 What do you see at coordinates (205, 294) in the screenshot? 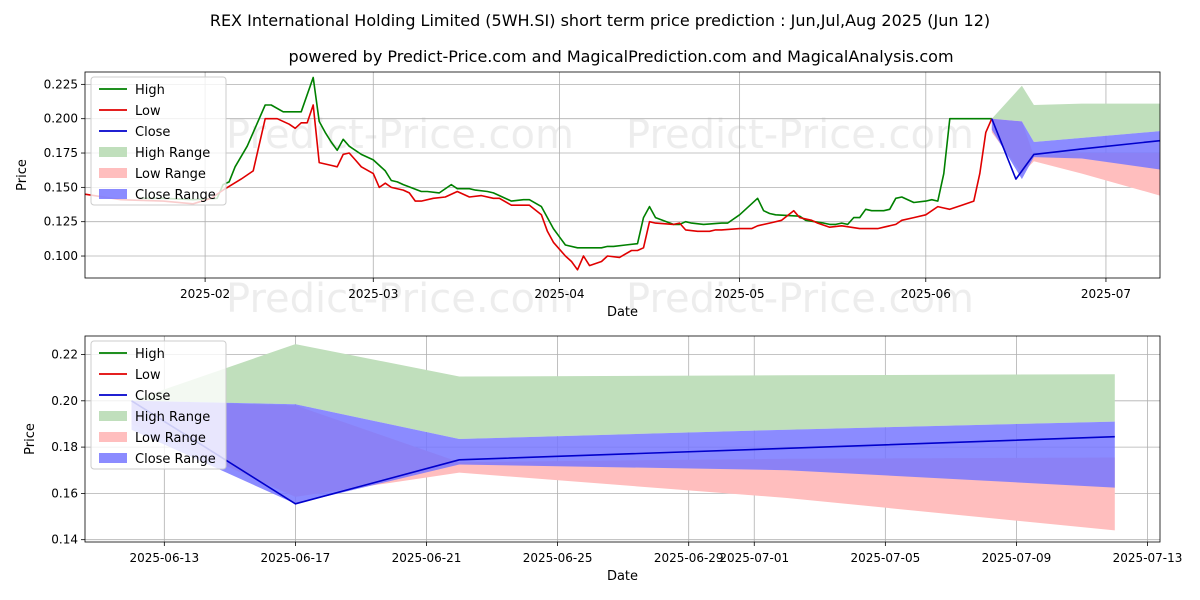
I see `x-tick-label: 2025-02` at bounding box center [205, 294].